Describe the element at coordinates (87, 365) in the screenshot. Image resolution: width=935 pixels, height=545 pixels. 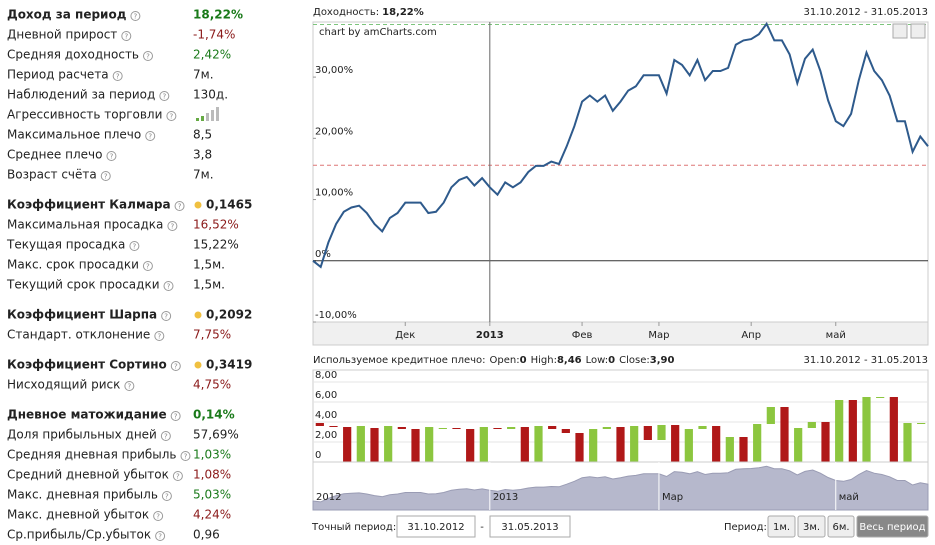
I see `stat-label: Коэффициент Сортино` at that location.